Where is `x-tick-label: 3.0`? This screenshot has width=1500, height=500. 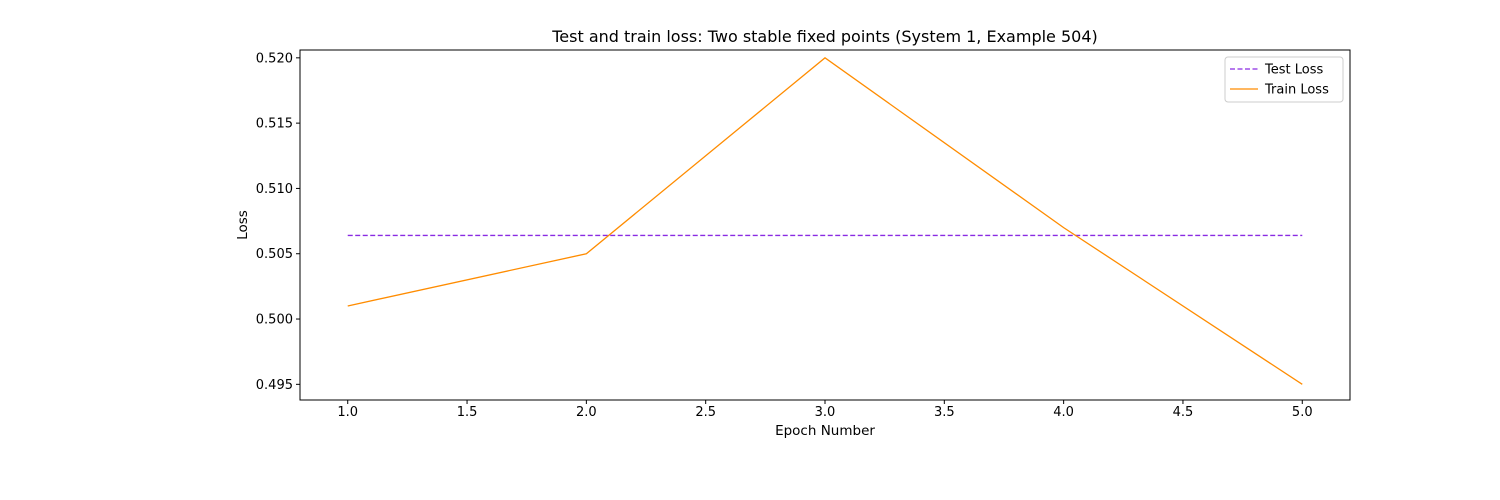
x-tick-label: 3.0 is located at coordinates (825, 412).